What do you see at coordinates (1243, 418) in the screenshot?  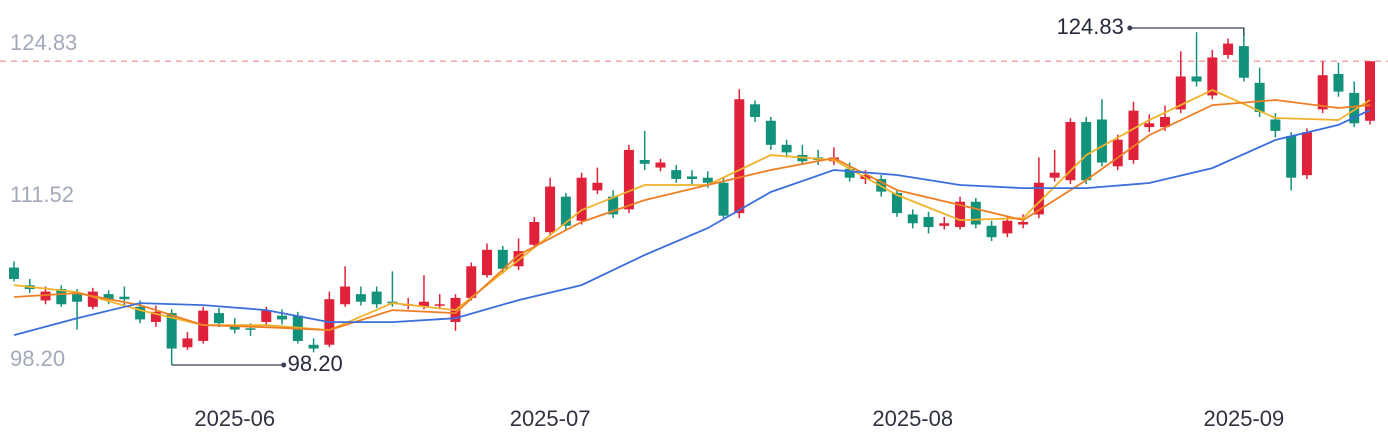 I see `x-tick-label: 2025-09` at bounding box center [1243, 418].